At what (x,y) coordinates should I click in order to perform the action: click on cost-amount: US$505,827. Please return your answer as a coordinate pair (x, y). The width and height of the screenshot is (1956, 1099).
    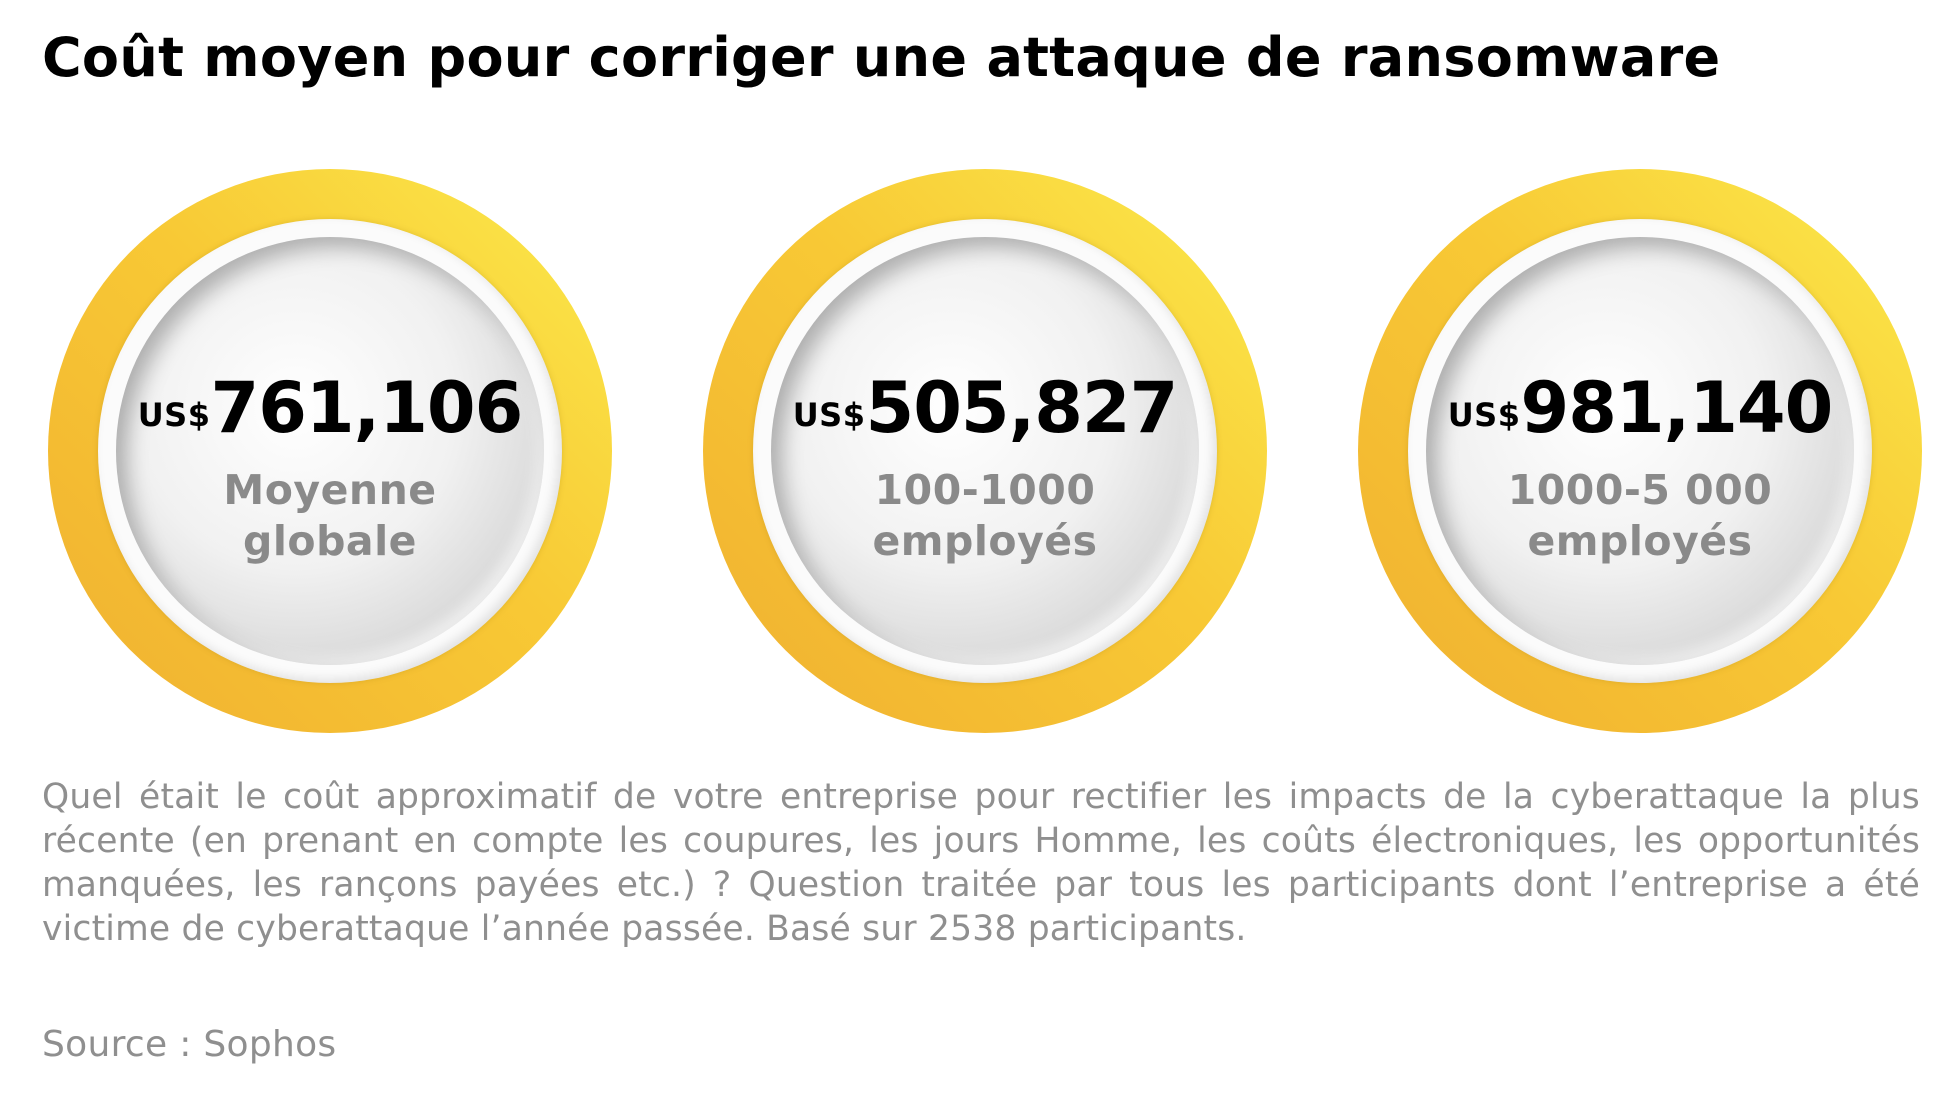
    Looking at the image, I should click on (985, 408).